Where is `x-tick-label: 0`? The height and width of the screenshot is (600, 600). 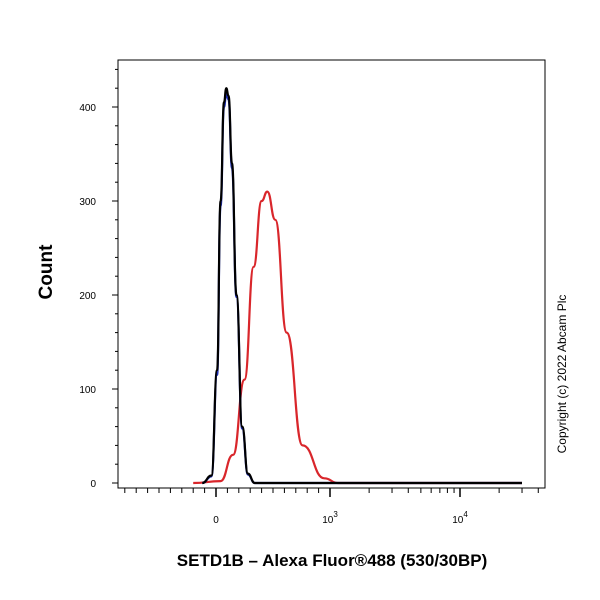 x-tick-label: 0 is located at coordinates (216, 520).